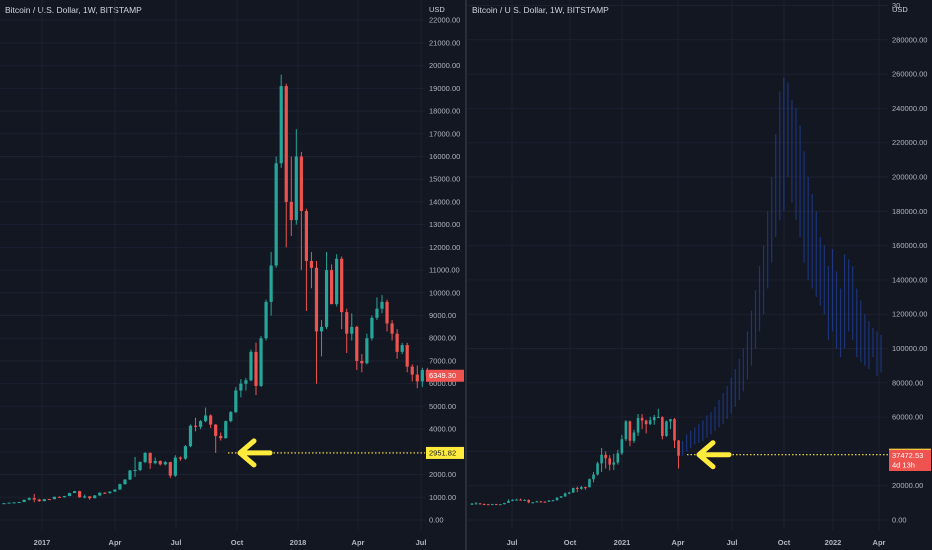  What do you see at coordinates (444, 42) in the screenshot?
I see `y-tick-label: 21000.00` at bounding box center [444, 42].